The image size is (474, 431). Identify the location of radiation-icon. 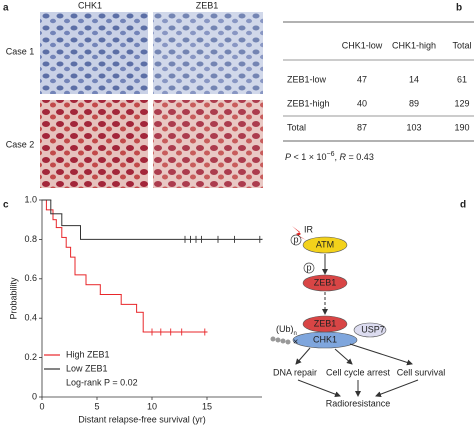
(299, 233).